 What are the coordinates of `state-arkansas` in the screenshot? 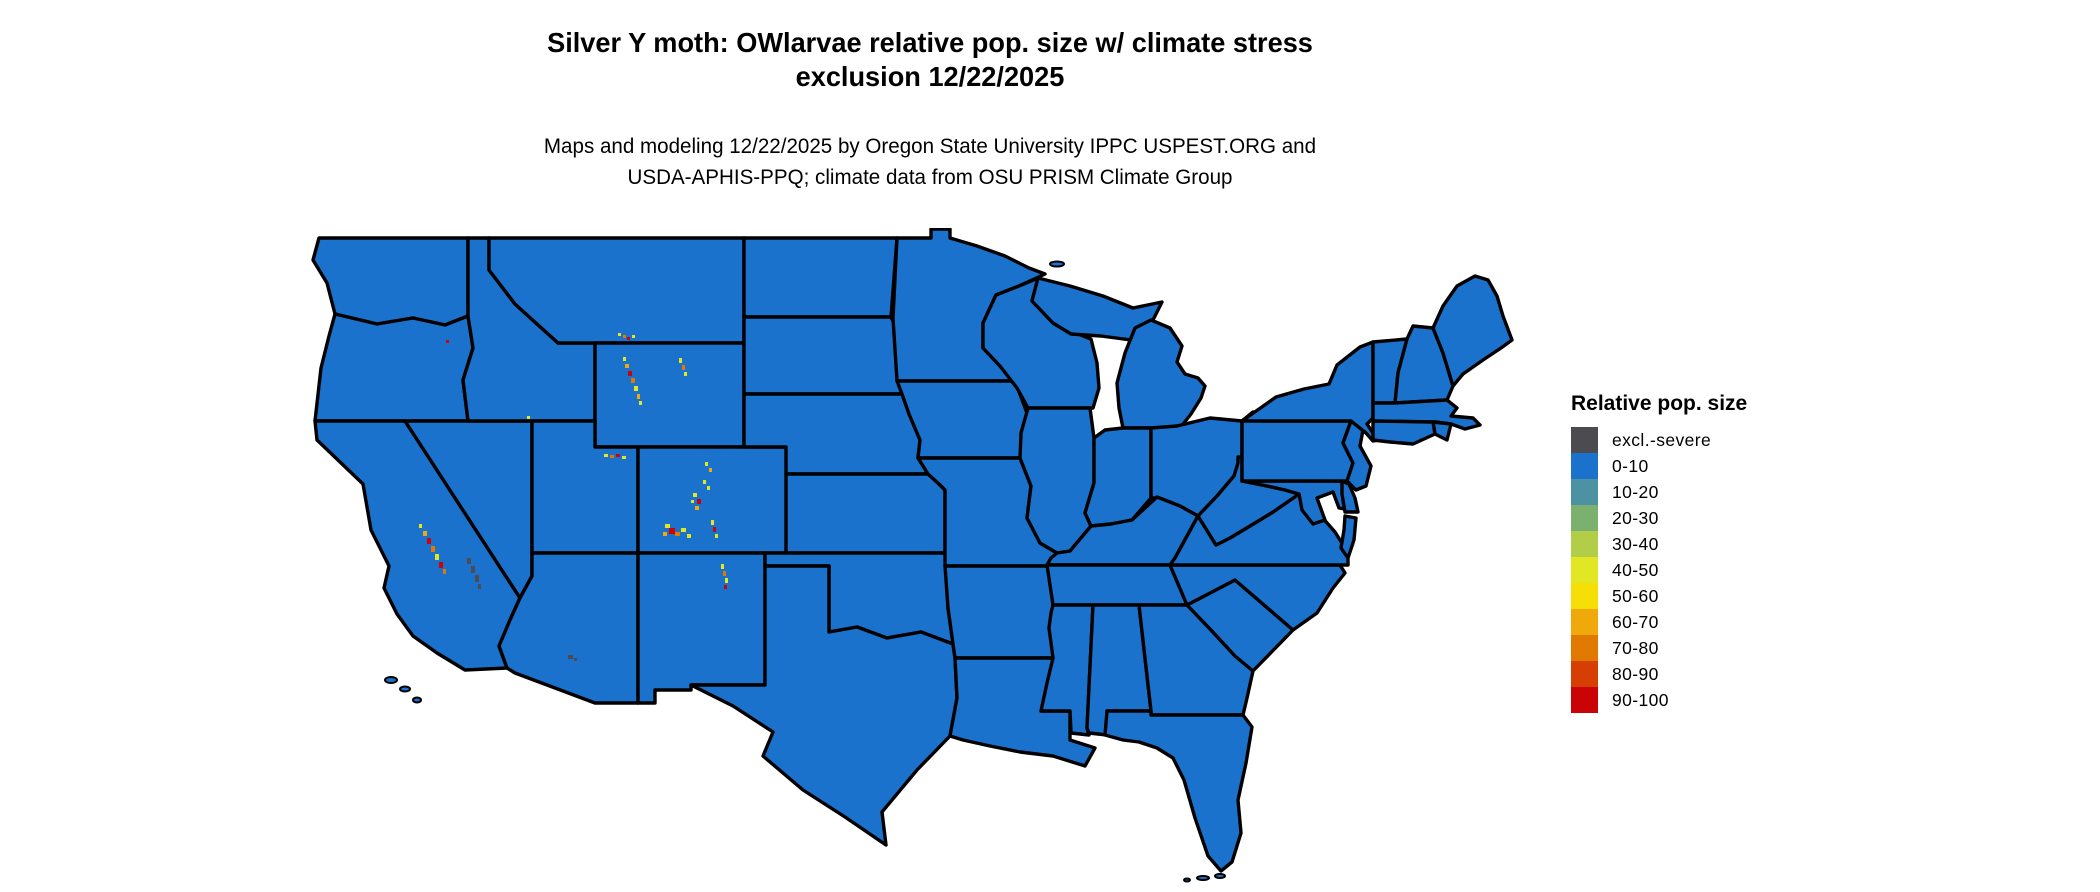 It's located at (1003, 612).